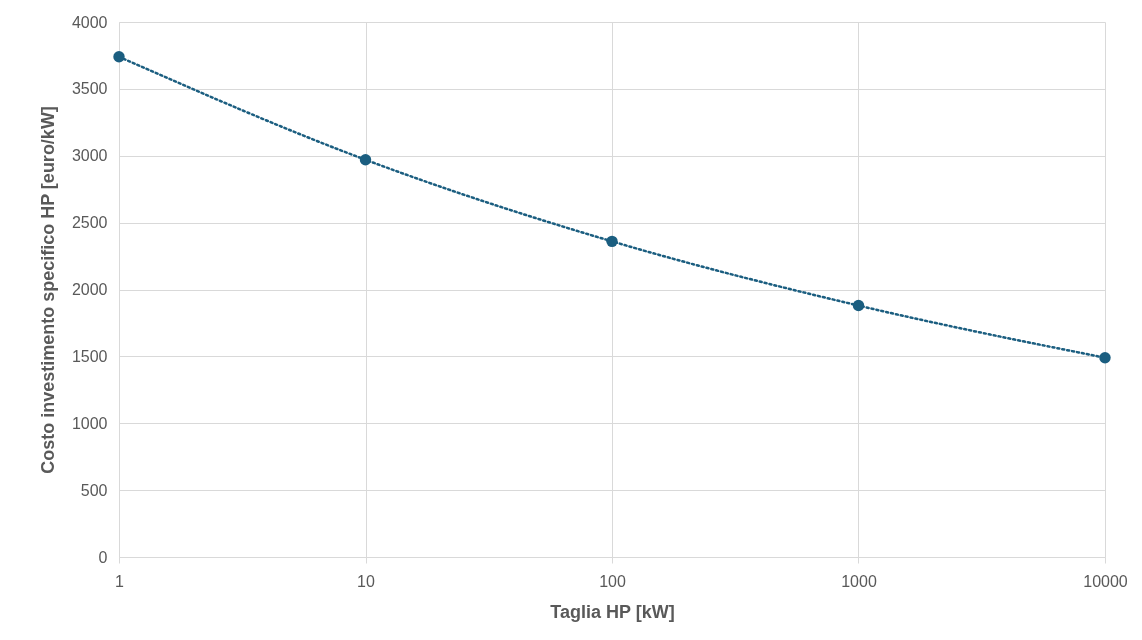  I want to click on y-tick-label: 4000, so click(89, 22).